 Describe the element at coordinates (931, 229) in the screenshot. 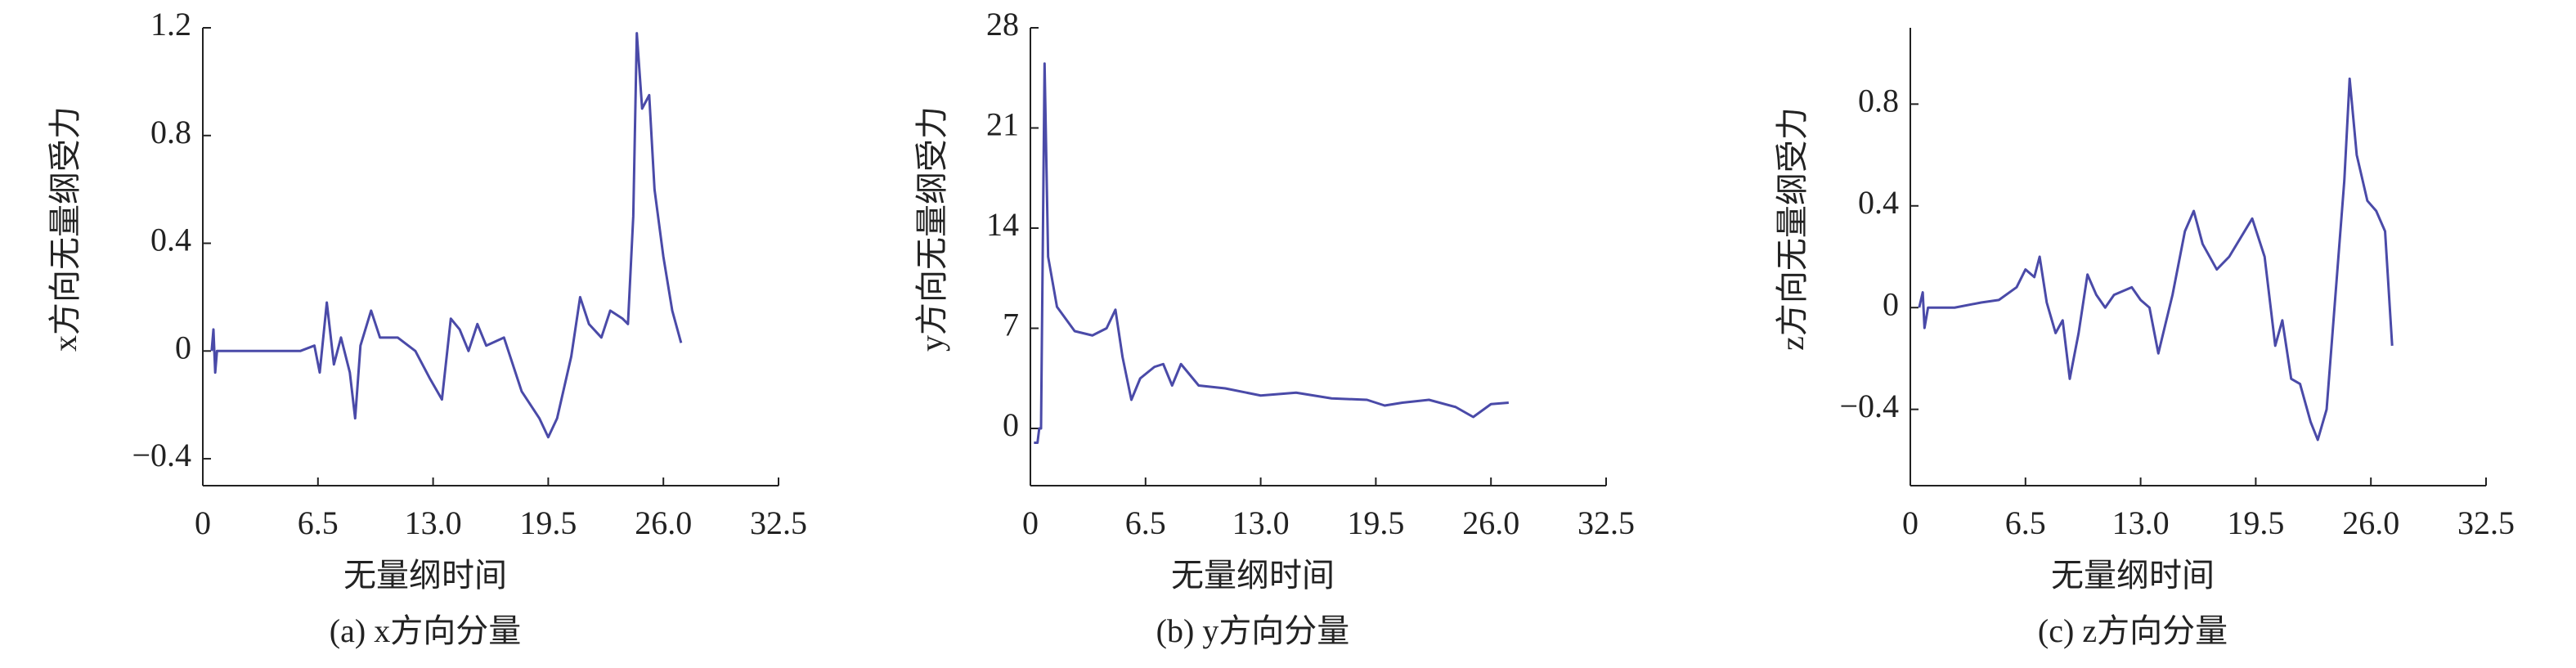

I see `y-axis-label: y方向无量纲受力` at that location.